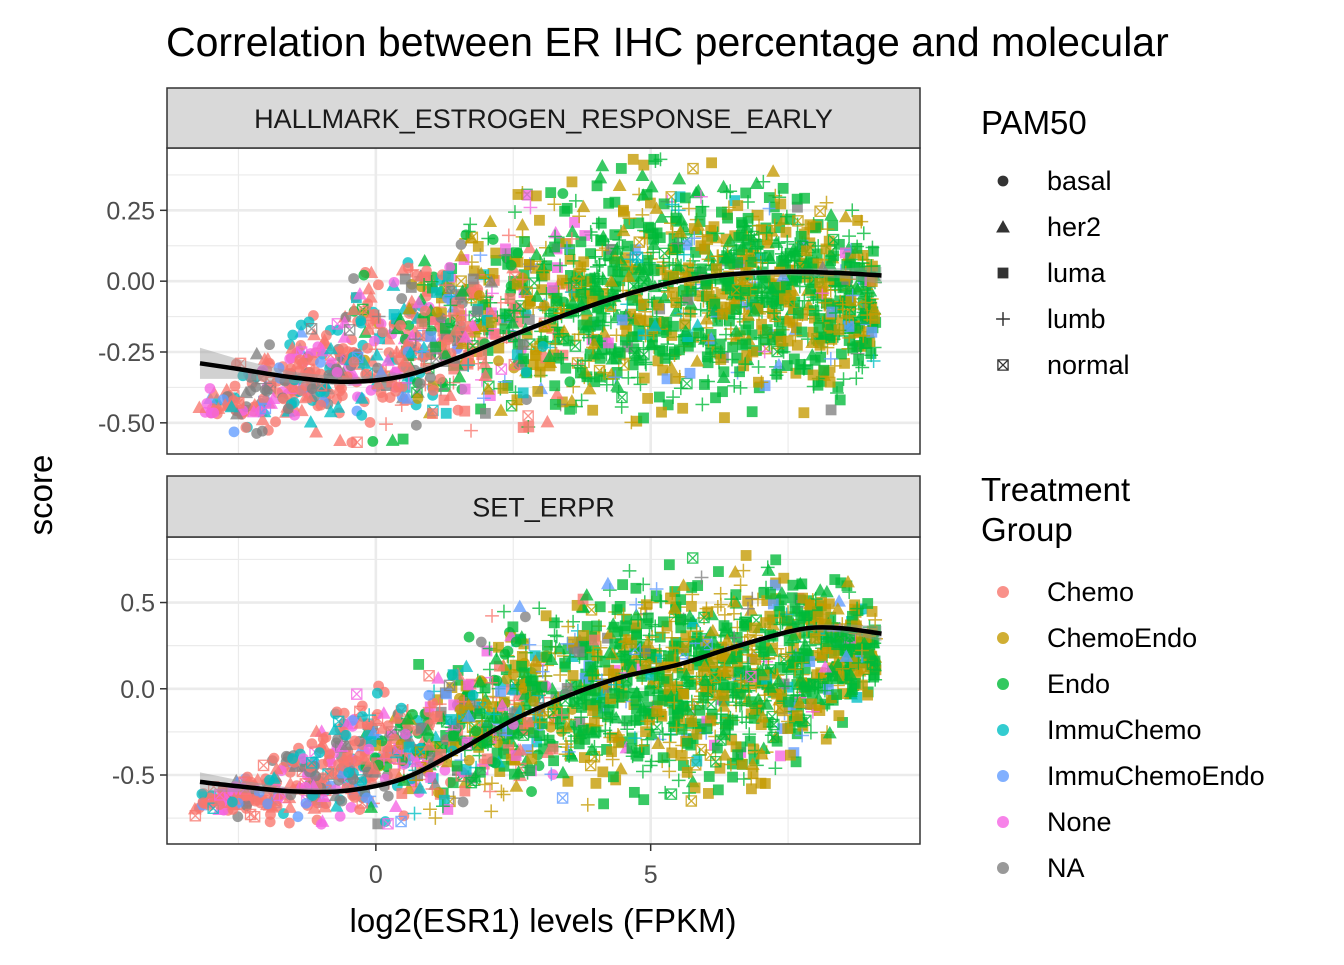 The width and height of the screenshot is (1344, 965). Describe the element at coordinates (126, 424) in the screenshot. I see `y-tick-label: -0.50` at that location.